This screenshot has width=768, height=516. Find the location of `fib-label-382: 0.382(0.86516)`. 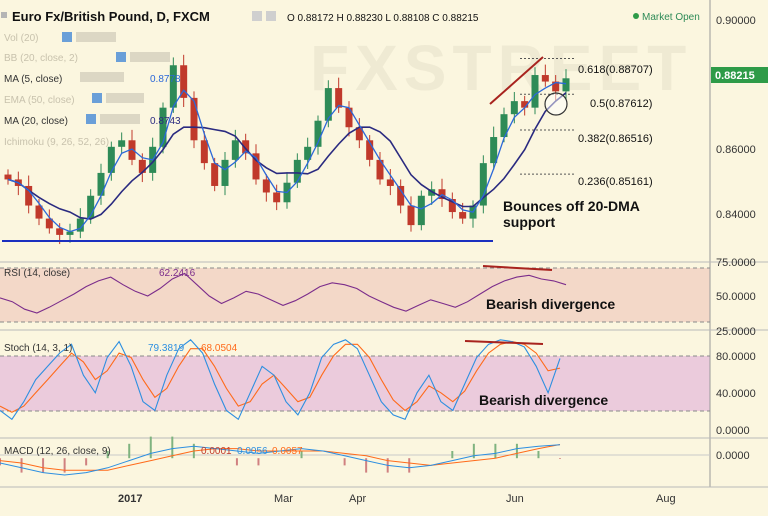

fib-label-382: 0.382(0.86516) is located at coordinates (615, 139).